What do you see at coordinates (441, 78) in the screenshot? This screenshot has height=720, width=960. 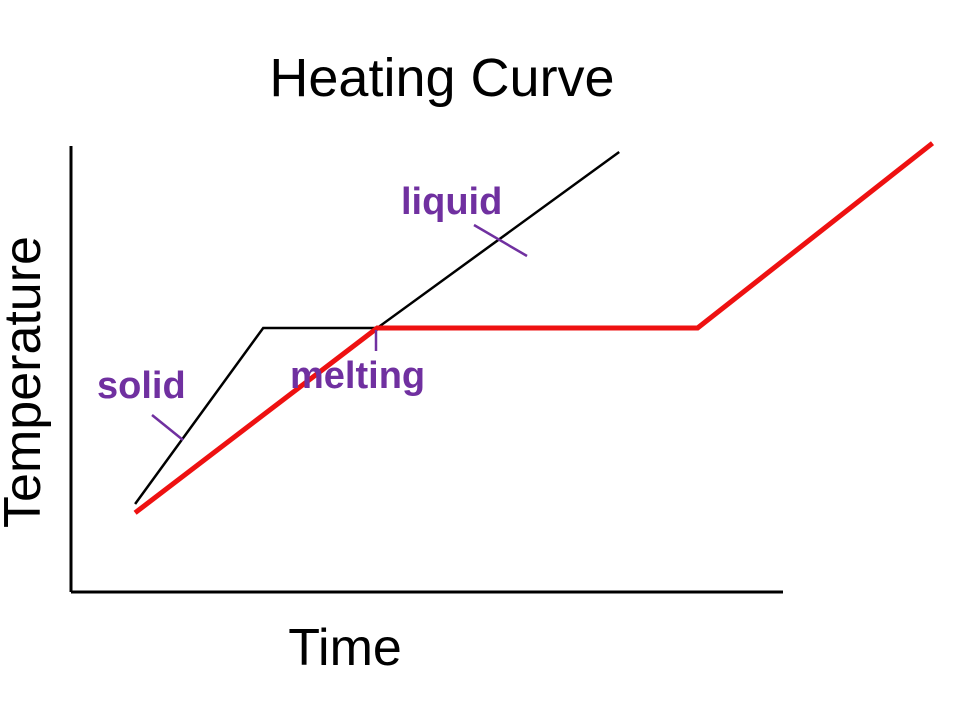 I see `chart-title: Heating Curve` at bounding box center [441, 78].